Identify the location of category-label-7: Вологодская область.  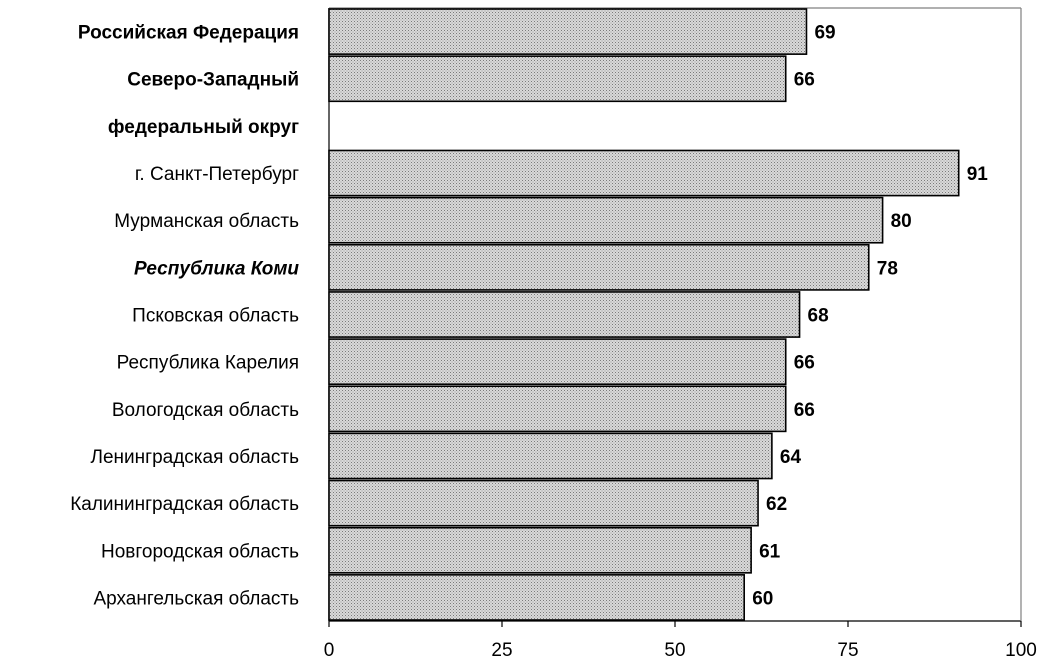
(205, 410).